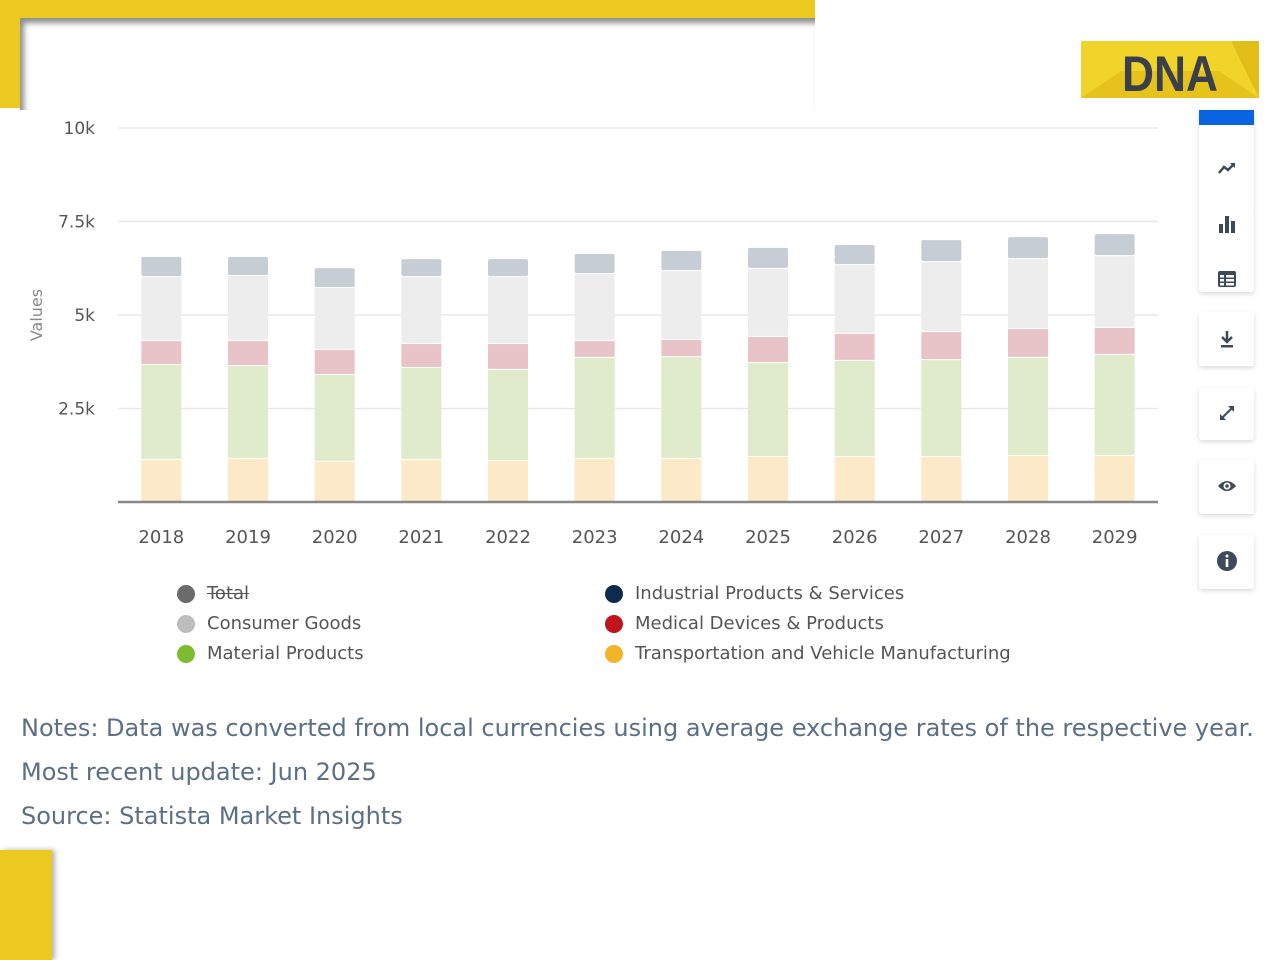 This screenshot has height=960, width=1280. Describe the element at coordinates (768, 537) in the screenshot. I see `x-tick-label: 2025` at that location.